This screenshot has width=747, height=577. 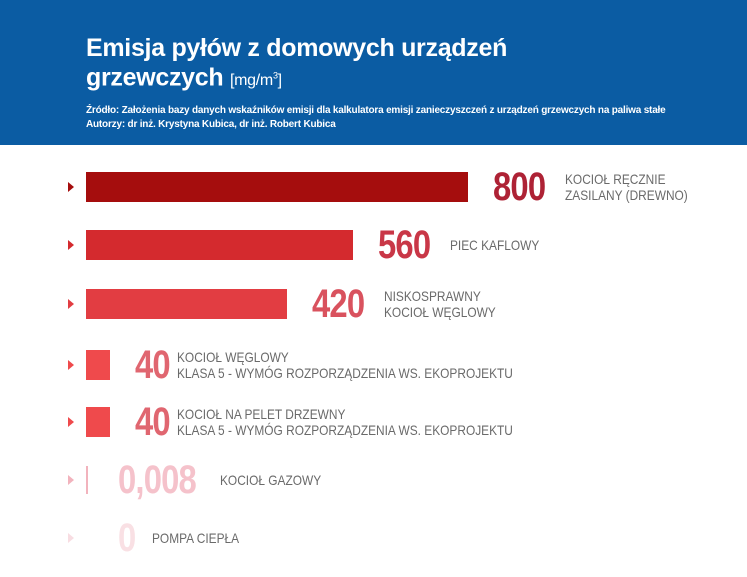 I want to click on title-line-1: Emisja pyłów z domowych urządzeń, so click(x=297, y=48).